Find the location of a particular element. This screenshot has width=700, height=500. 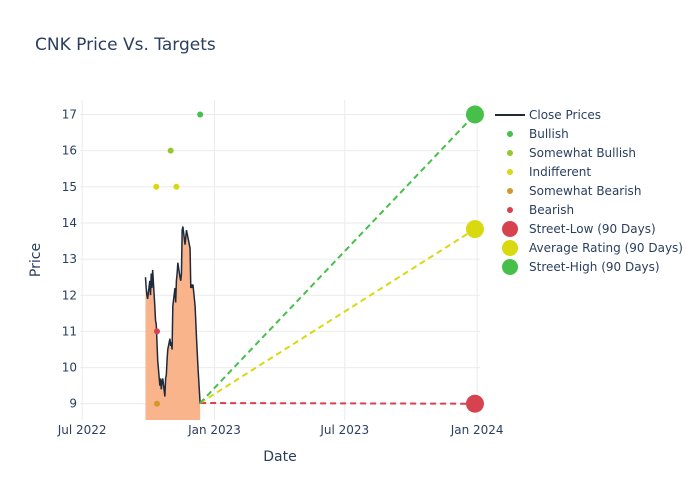

y-tick-label: 14 is located at coordinates (69, 223).